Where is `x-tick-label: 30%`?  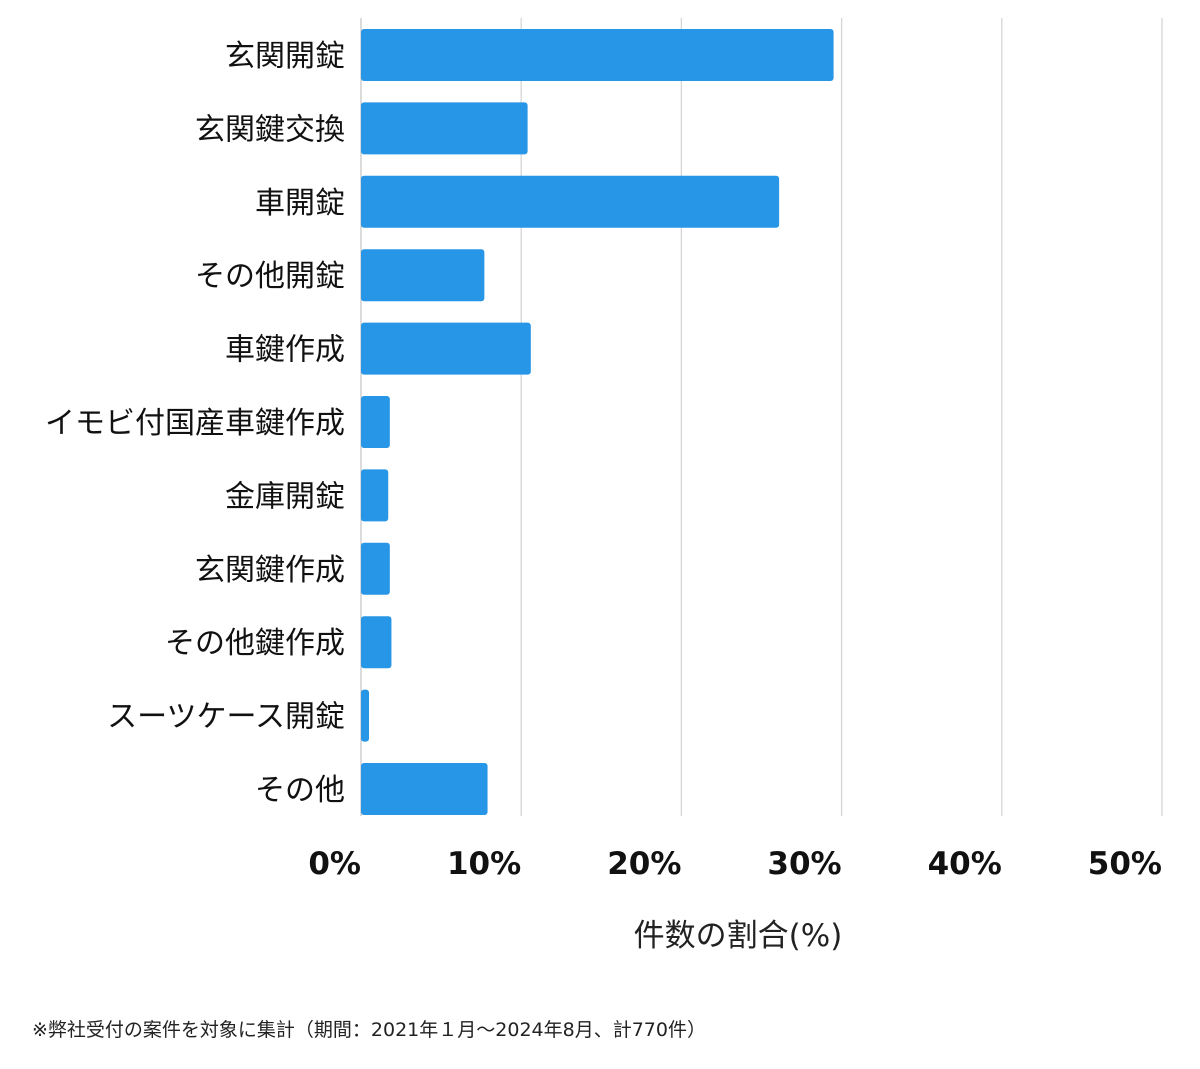 x-tick-label: 30% is located at coordinates (804, 864).